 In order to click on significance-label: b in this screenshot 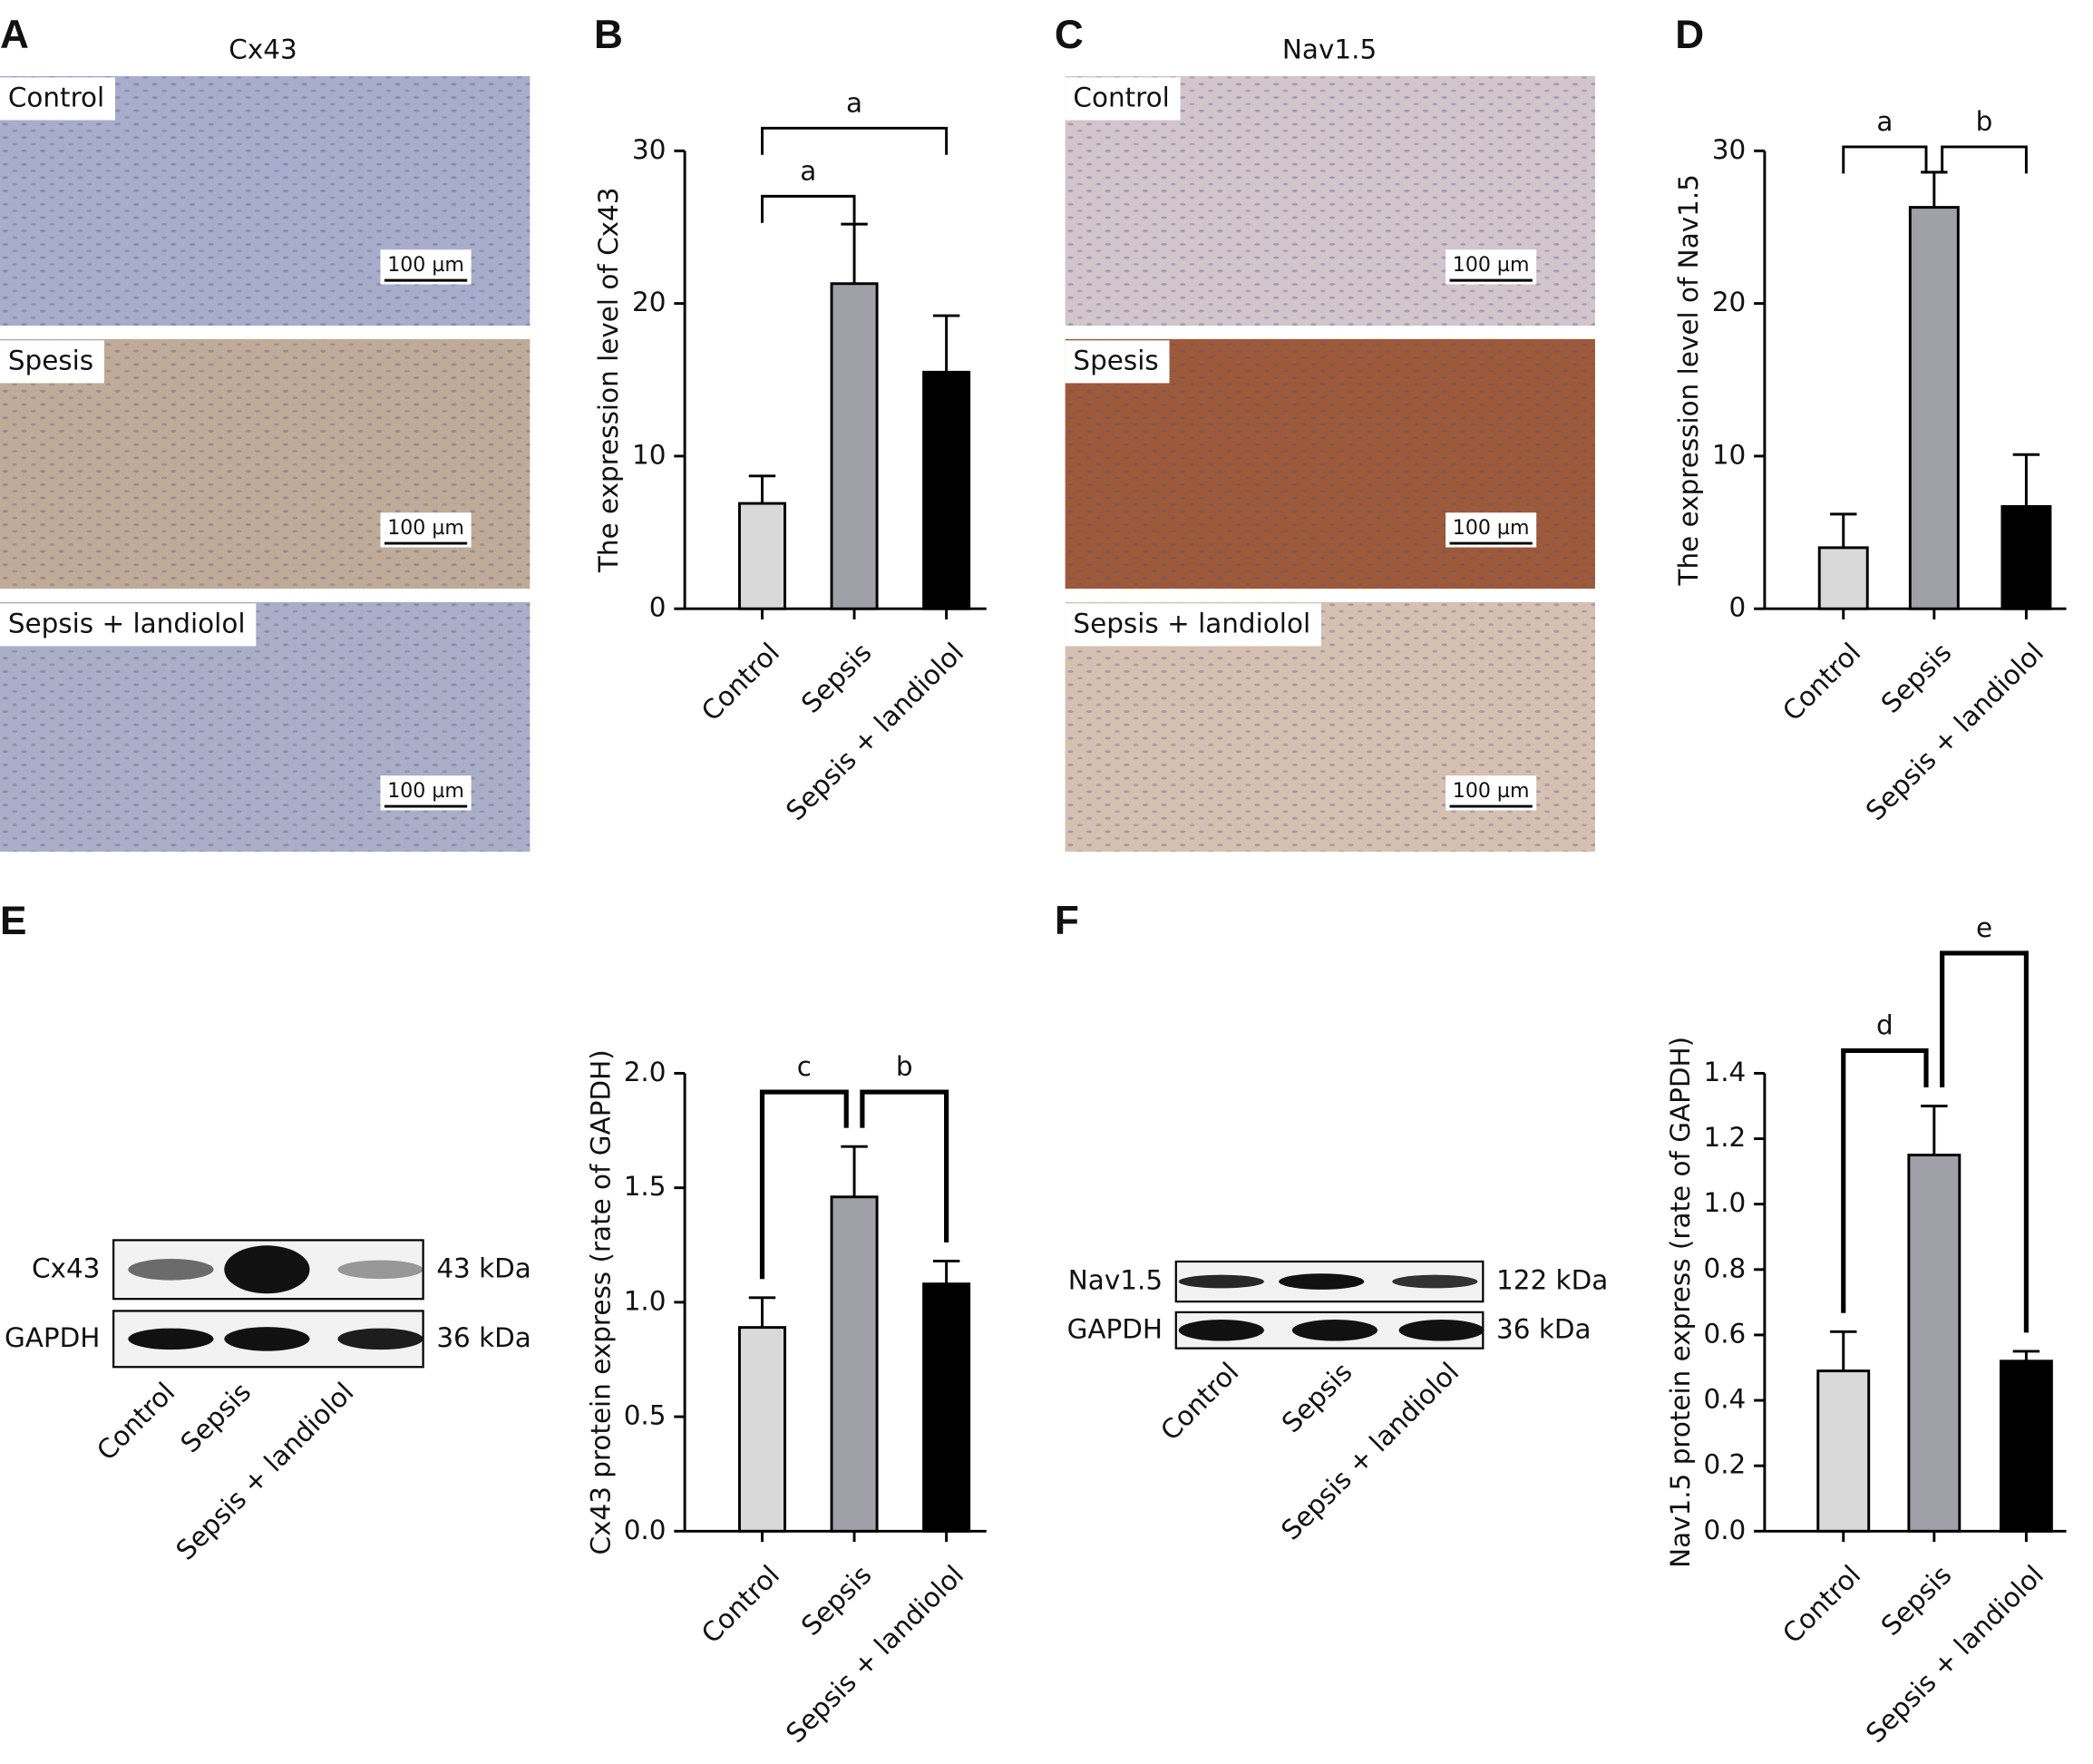, I will do `click(1984, 121)`.